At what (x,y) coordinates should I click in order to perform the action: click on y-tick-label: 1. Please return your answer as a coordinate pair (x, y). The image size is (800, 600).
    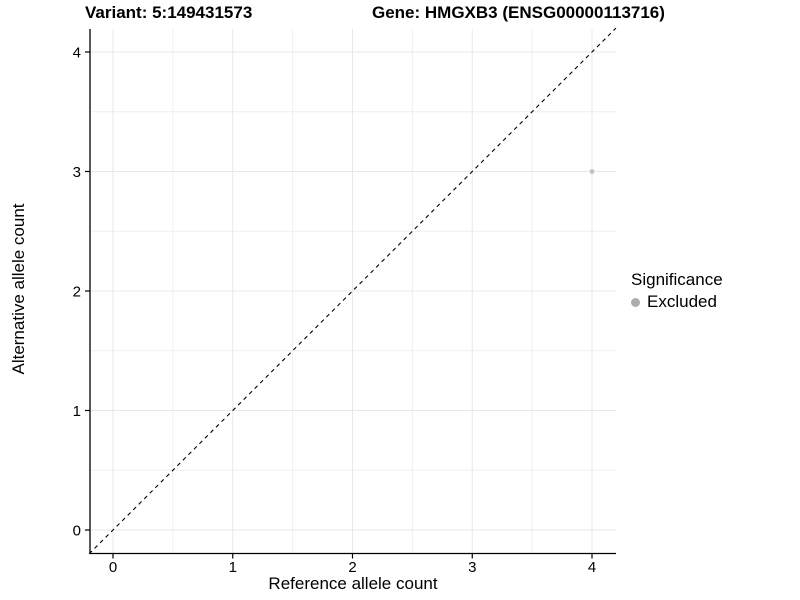
    Looking at the image, I should click on (77, 411).